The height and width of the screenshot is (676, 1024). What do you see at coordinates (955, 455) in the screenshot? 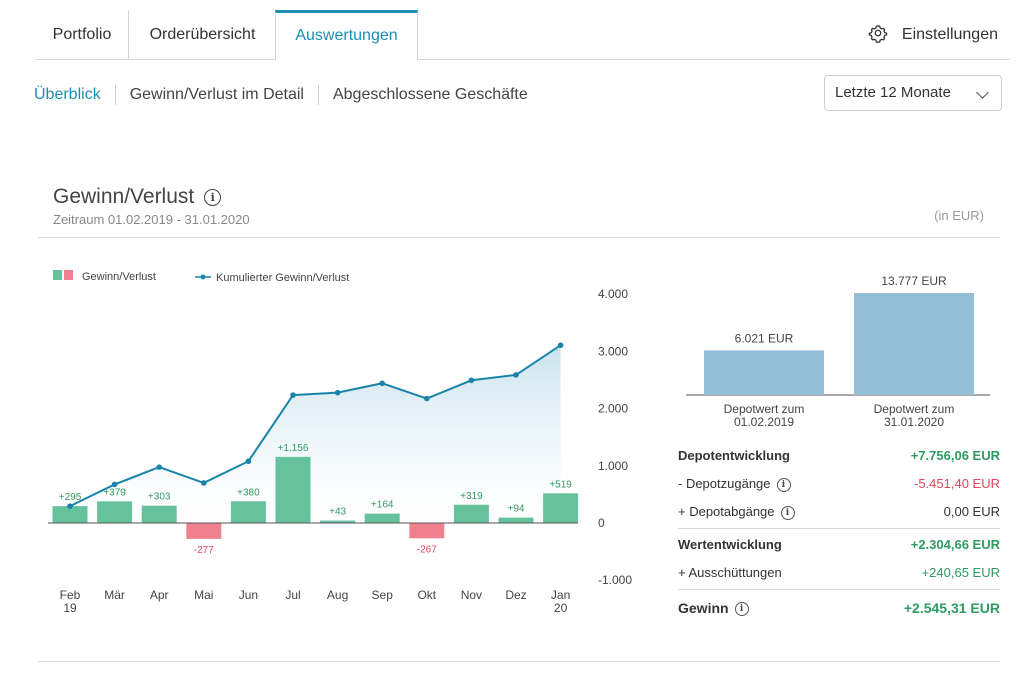
I see `details-value: +7.756,06 EUR` at bounding box center [955, 455].